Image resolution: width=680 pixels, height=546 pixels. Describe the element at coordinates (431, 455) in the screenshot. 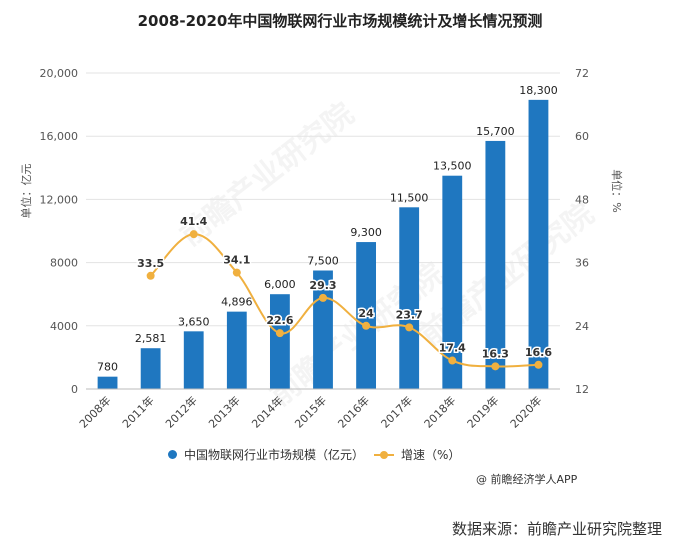

I see `legend-line-label: 增速（%）` at that location.